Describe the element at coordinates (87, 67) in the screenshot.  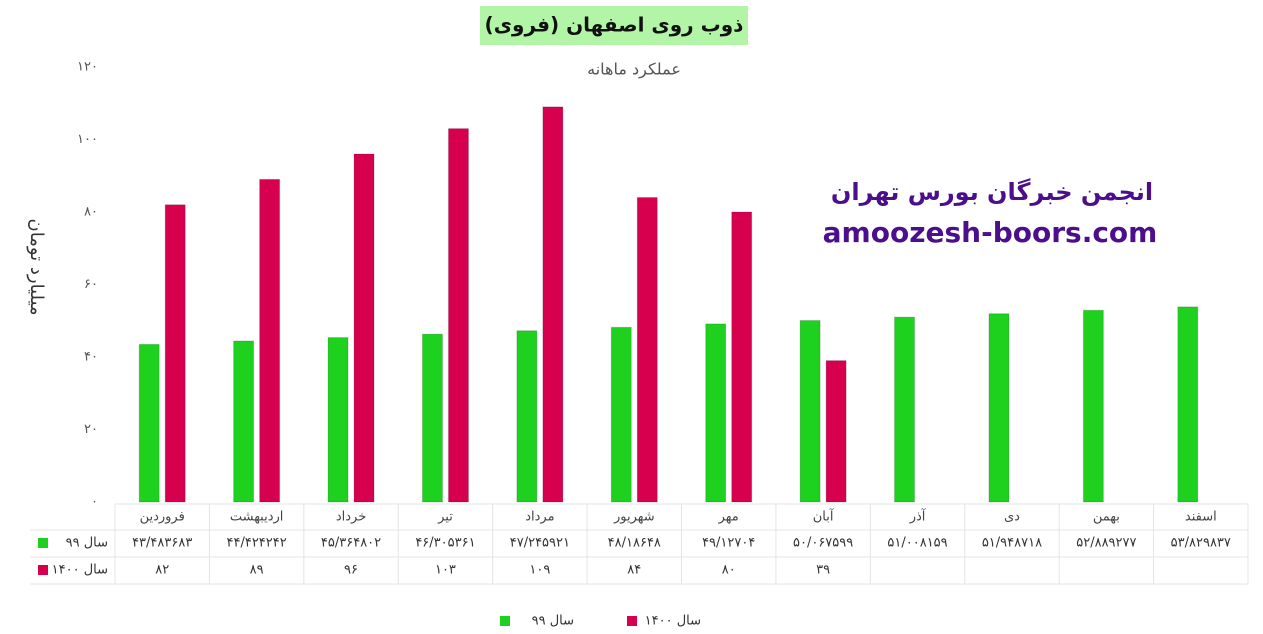
I see `y-tick-label: ۱۲۰` at that location.